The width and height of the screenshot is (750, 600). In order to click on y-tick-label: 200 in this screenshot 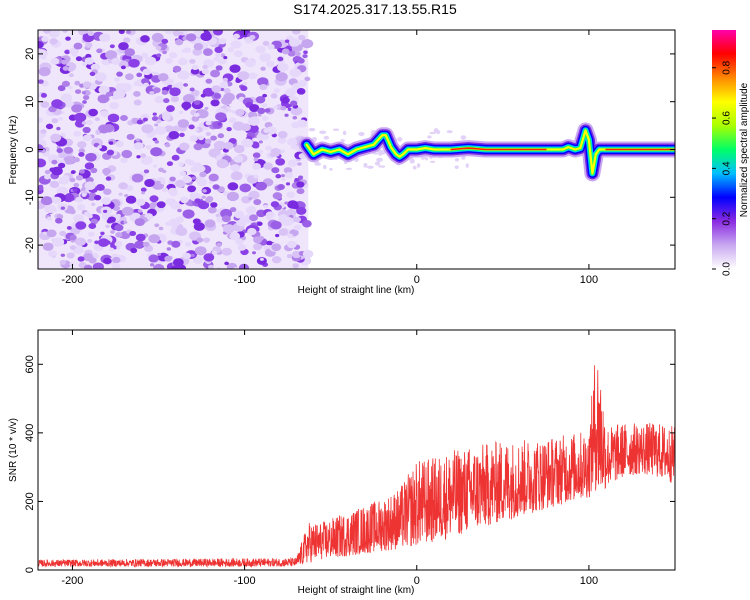, I will do `click(30, 501)`.